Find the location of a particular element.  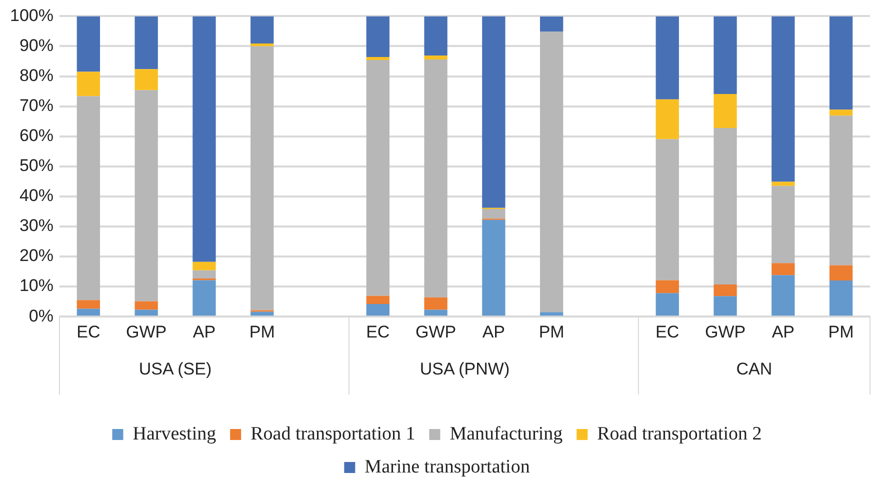

y-tick-label: 10% is located at coordinates (36, 286).